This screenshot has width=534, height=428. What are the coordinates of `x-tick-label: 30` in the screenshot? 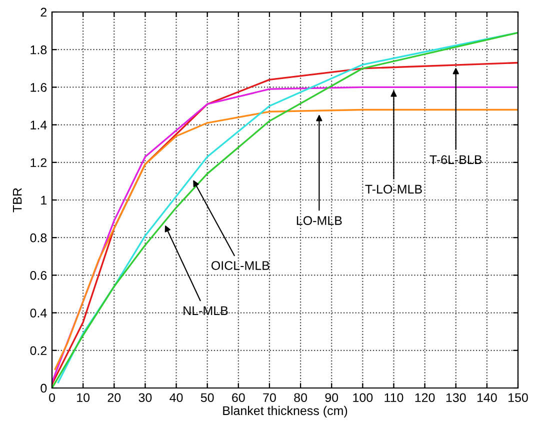 It's located at (145, 397).